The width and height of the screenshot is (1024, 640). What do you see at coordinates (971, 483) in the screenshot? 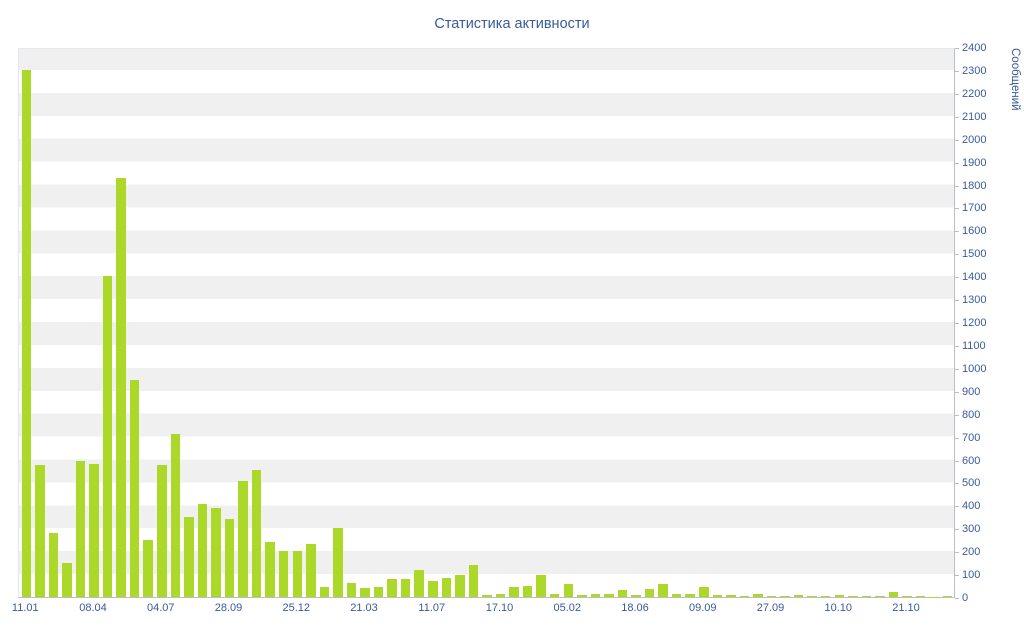
I see `y-tick-label: 500` at bounding box center [971, 483].